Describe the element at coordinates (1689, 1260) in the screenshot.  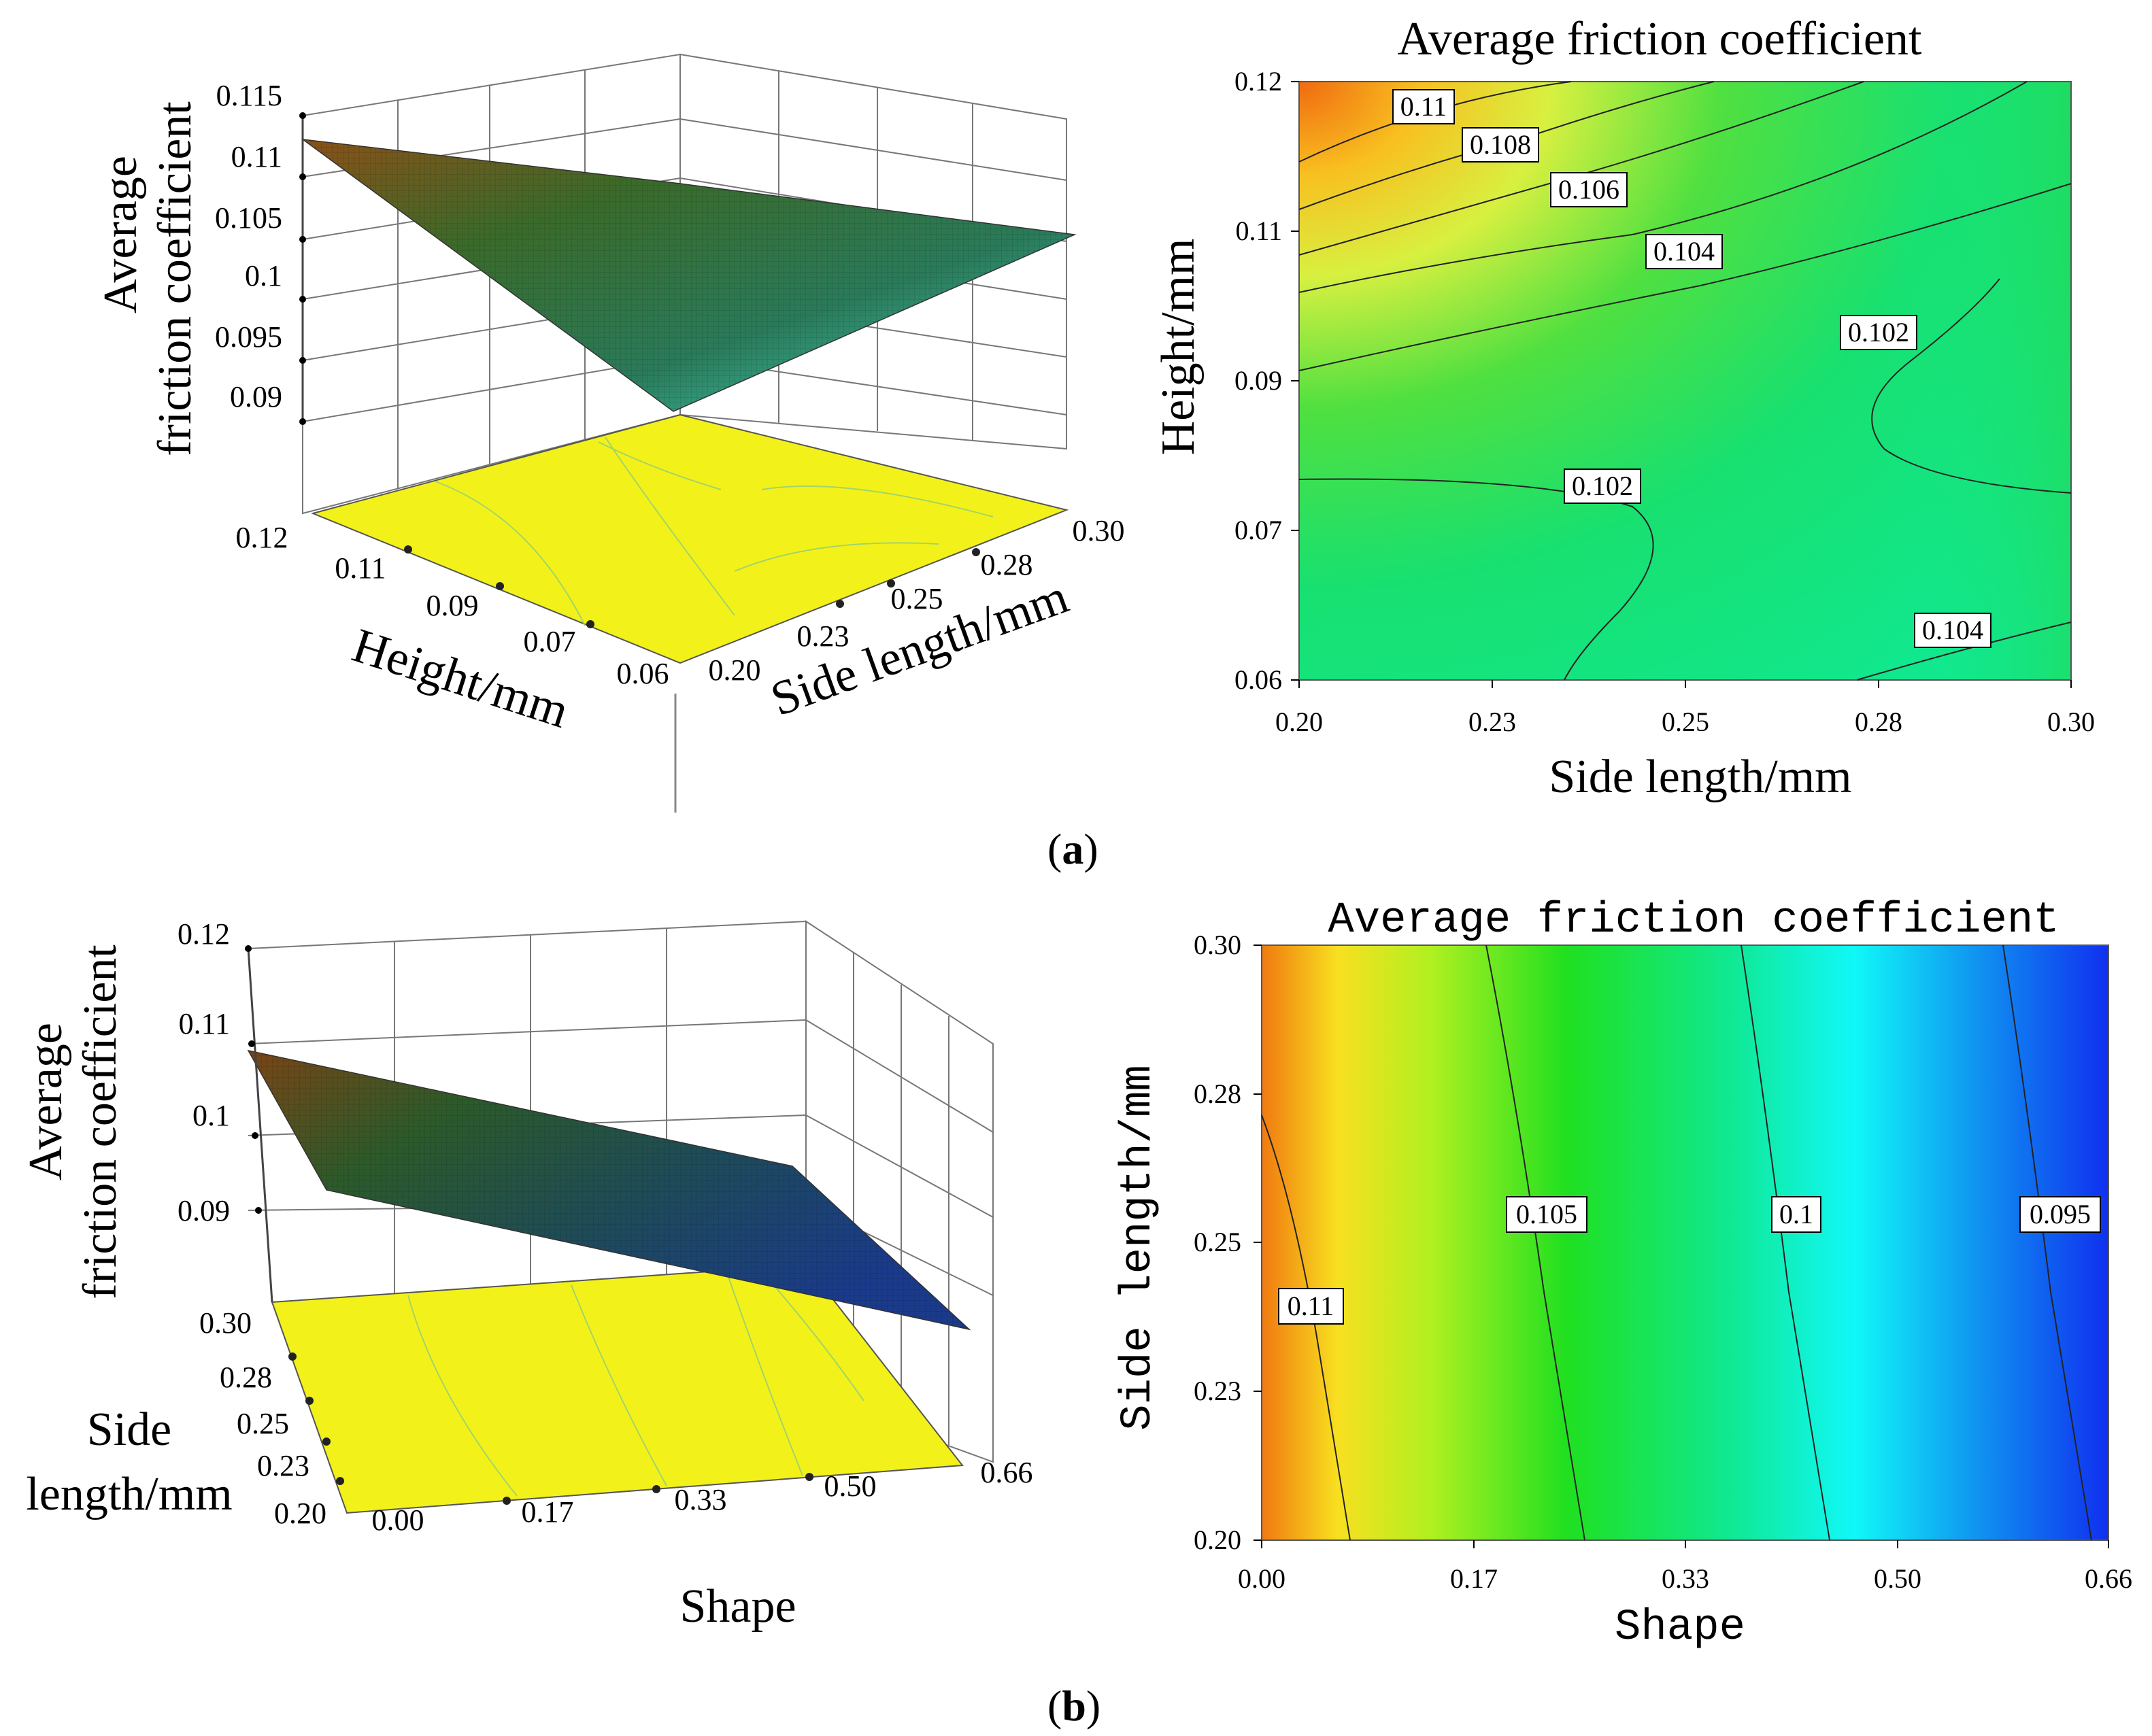
I see `b-contour-labels: 0.11 0.105 0.1 0.095` at that location.